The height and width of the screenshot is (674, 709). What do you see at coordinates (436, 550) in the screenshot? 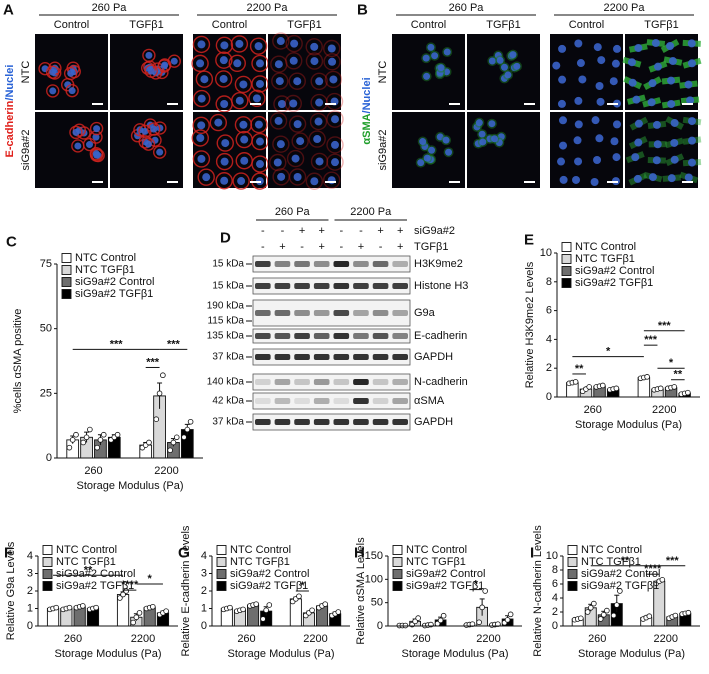
I see `legend-label: NTC Control` at bounding box center [436, 550].